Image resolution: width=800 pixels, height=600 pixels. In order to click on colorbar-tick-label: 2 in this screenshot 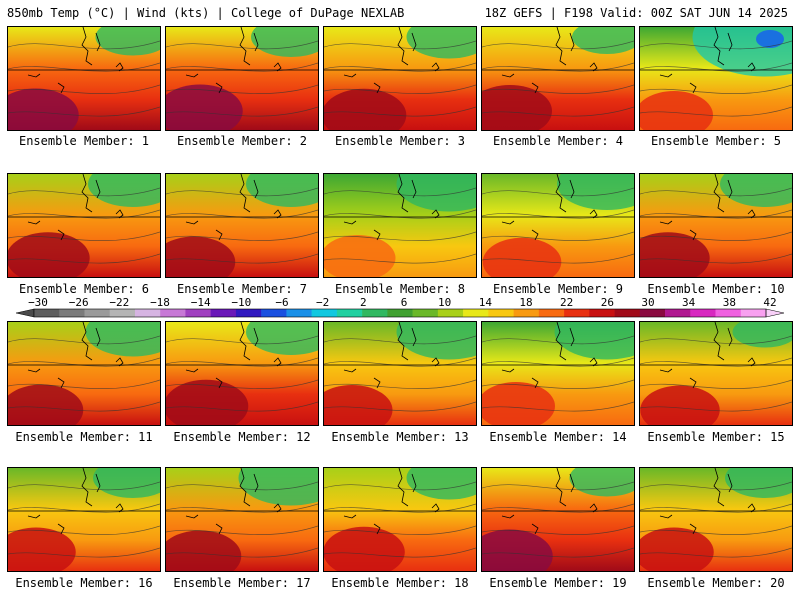, I will do `click(363, 302)`.